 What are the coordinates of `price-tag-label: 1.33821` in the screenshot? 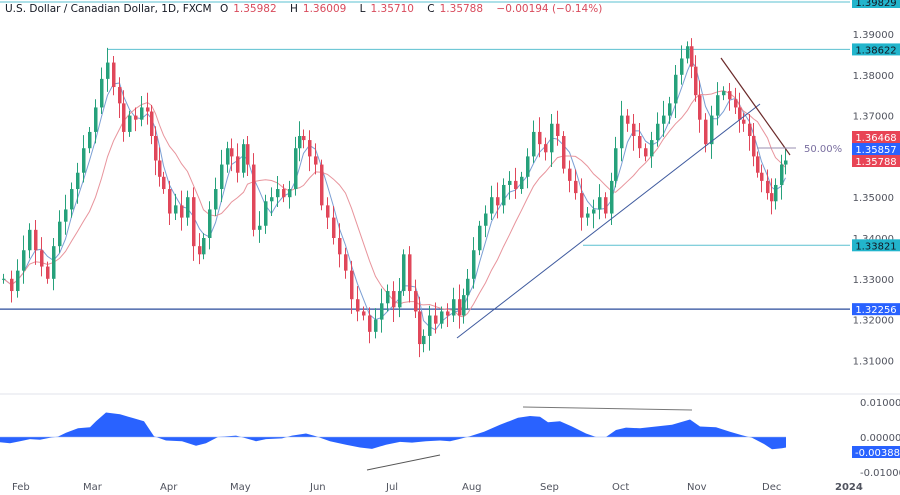 It's located at (875, 246).